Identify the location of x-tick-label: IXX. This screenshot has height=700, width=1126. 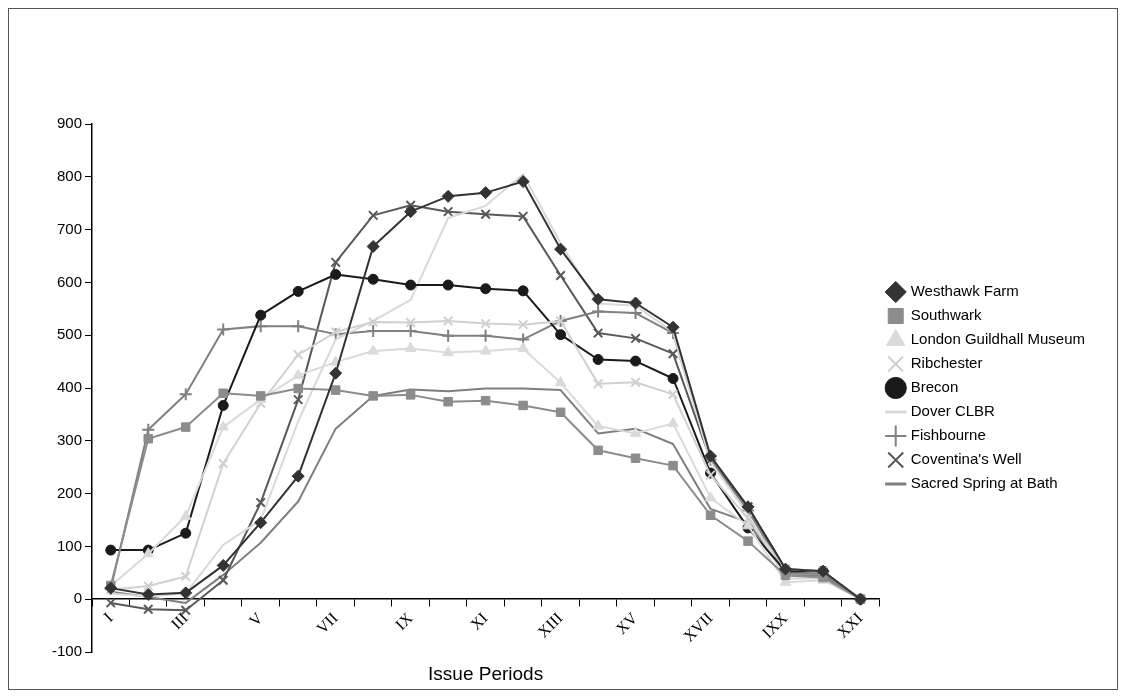
(774, 625).